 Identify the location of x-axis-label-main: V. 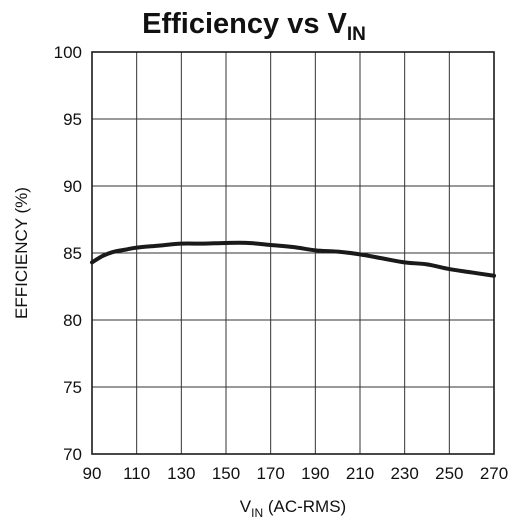
(246, 506).